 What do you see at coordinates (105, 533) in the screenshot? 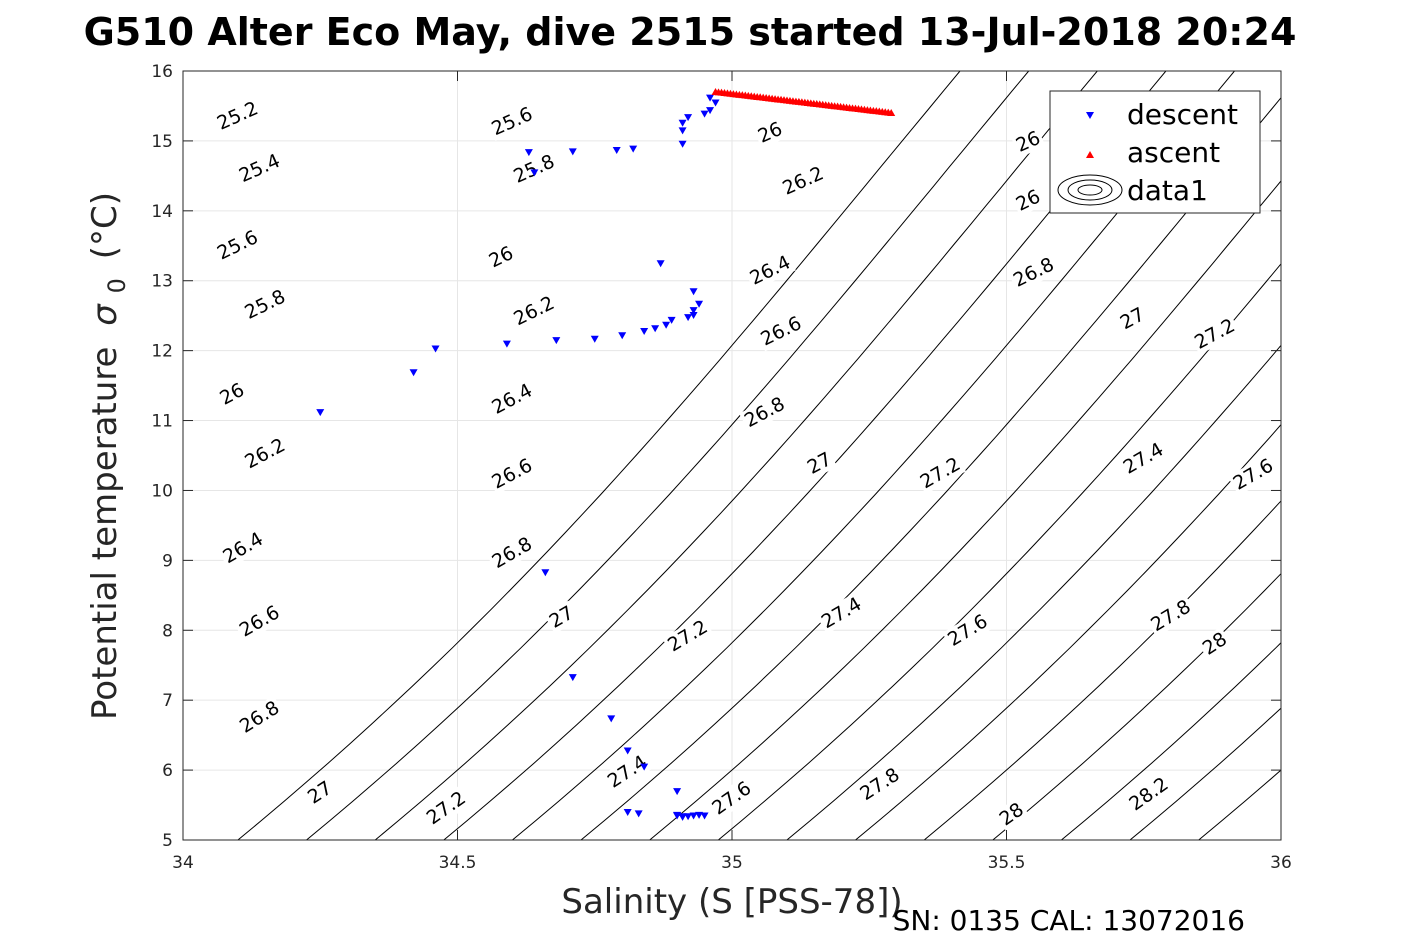
I see `y-axis-label-main: Potential temperature` at bounding box center [105, 533].